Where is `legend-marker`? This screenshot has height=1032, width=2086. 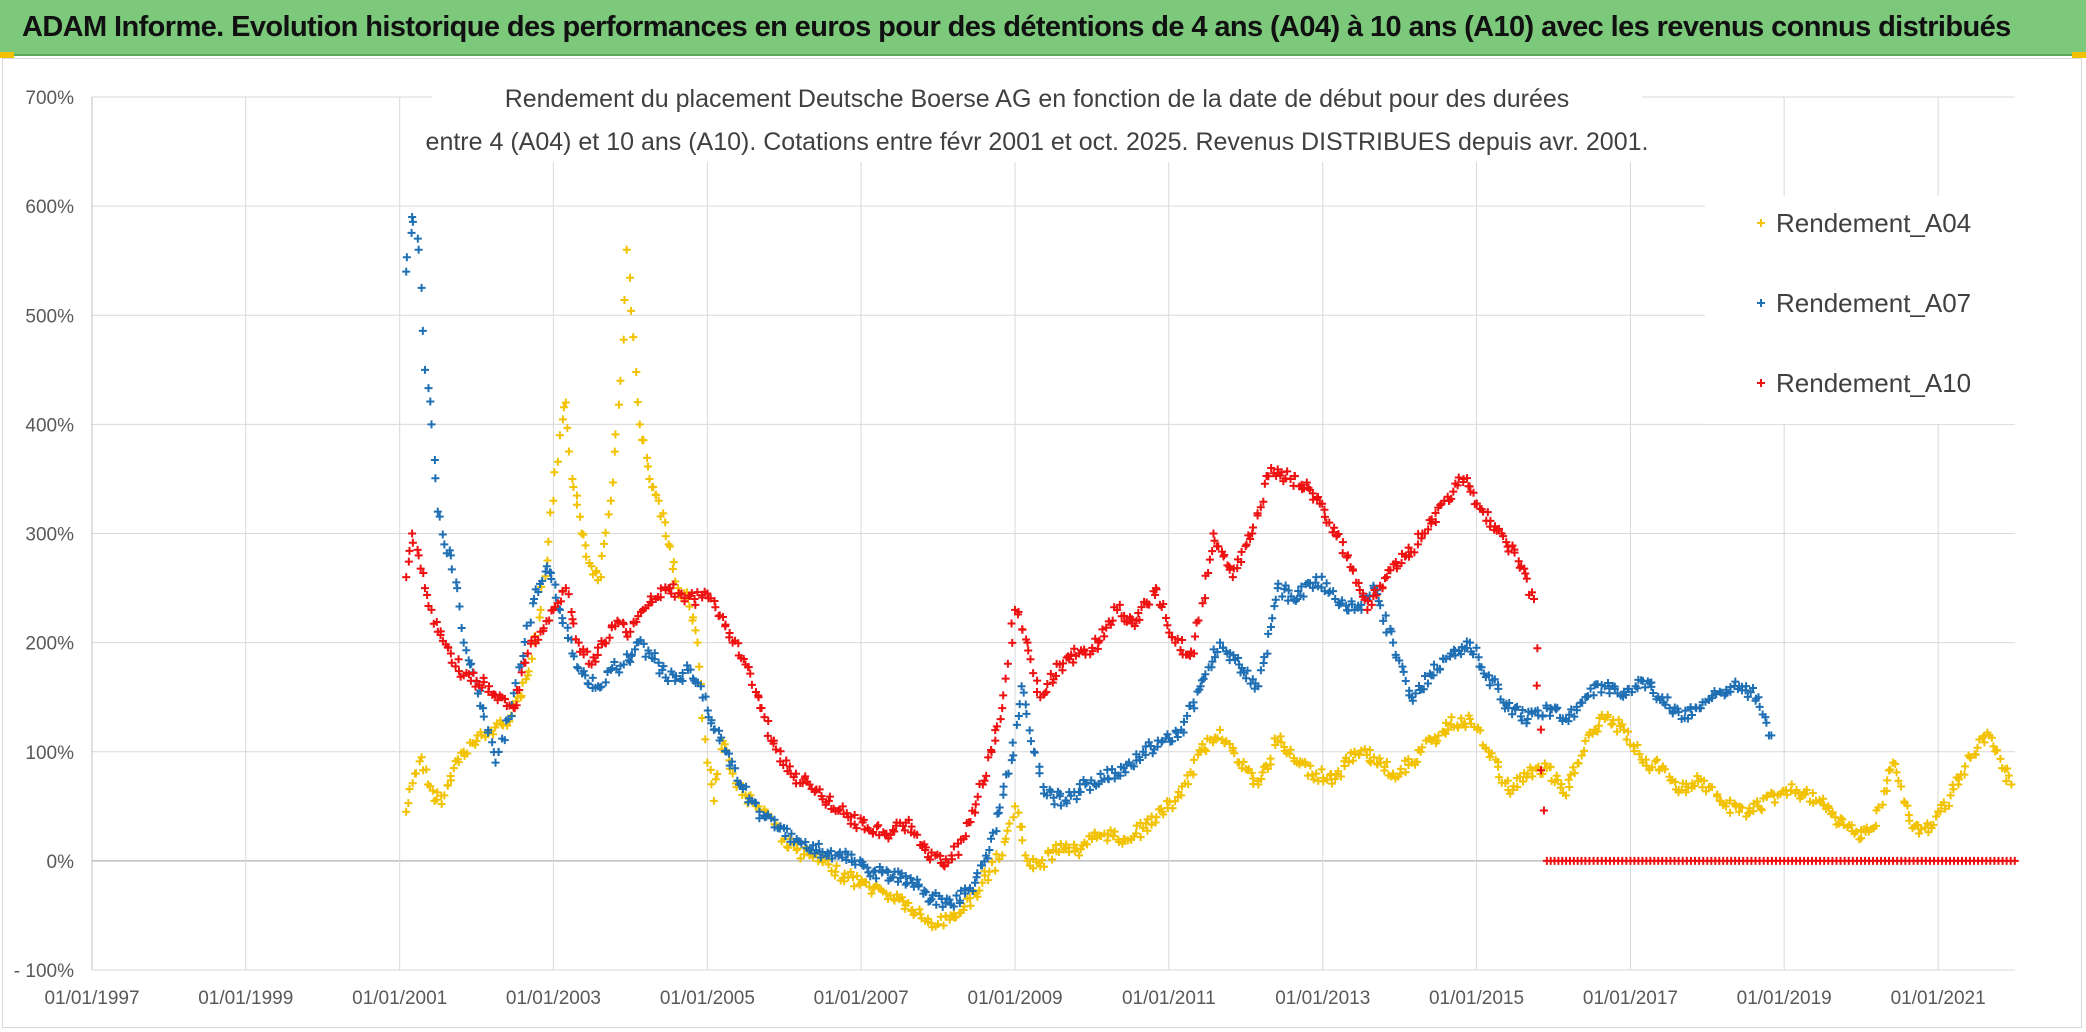
legend-marker is located at coordinates (1761, 303).